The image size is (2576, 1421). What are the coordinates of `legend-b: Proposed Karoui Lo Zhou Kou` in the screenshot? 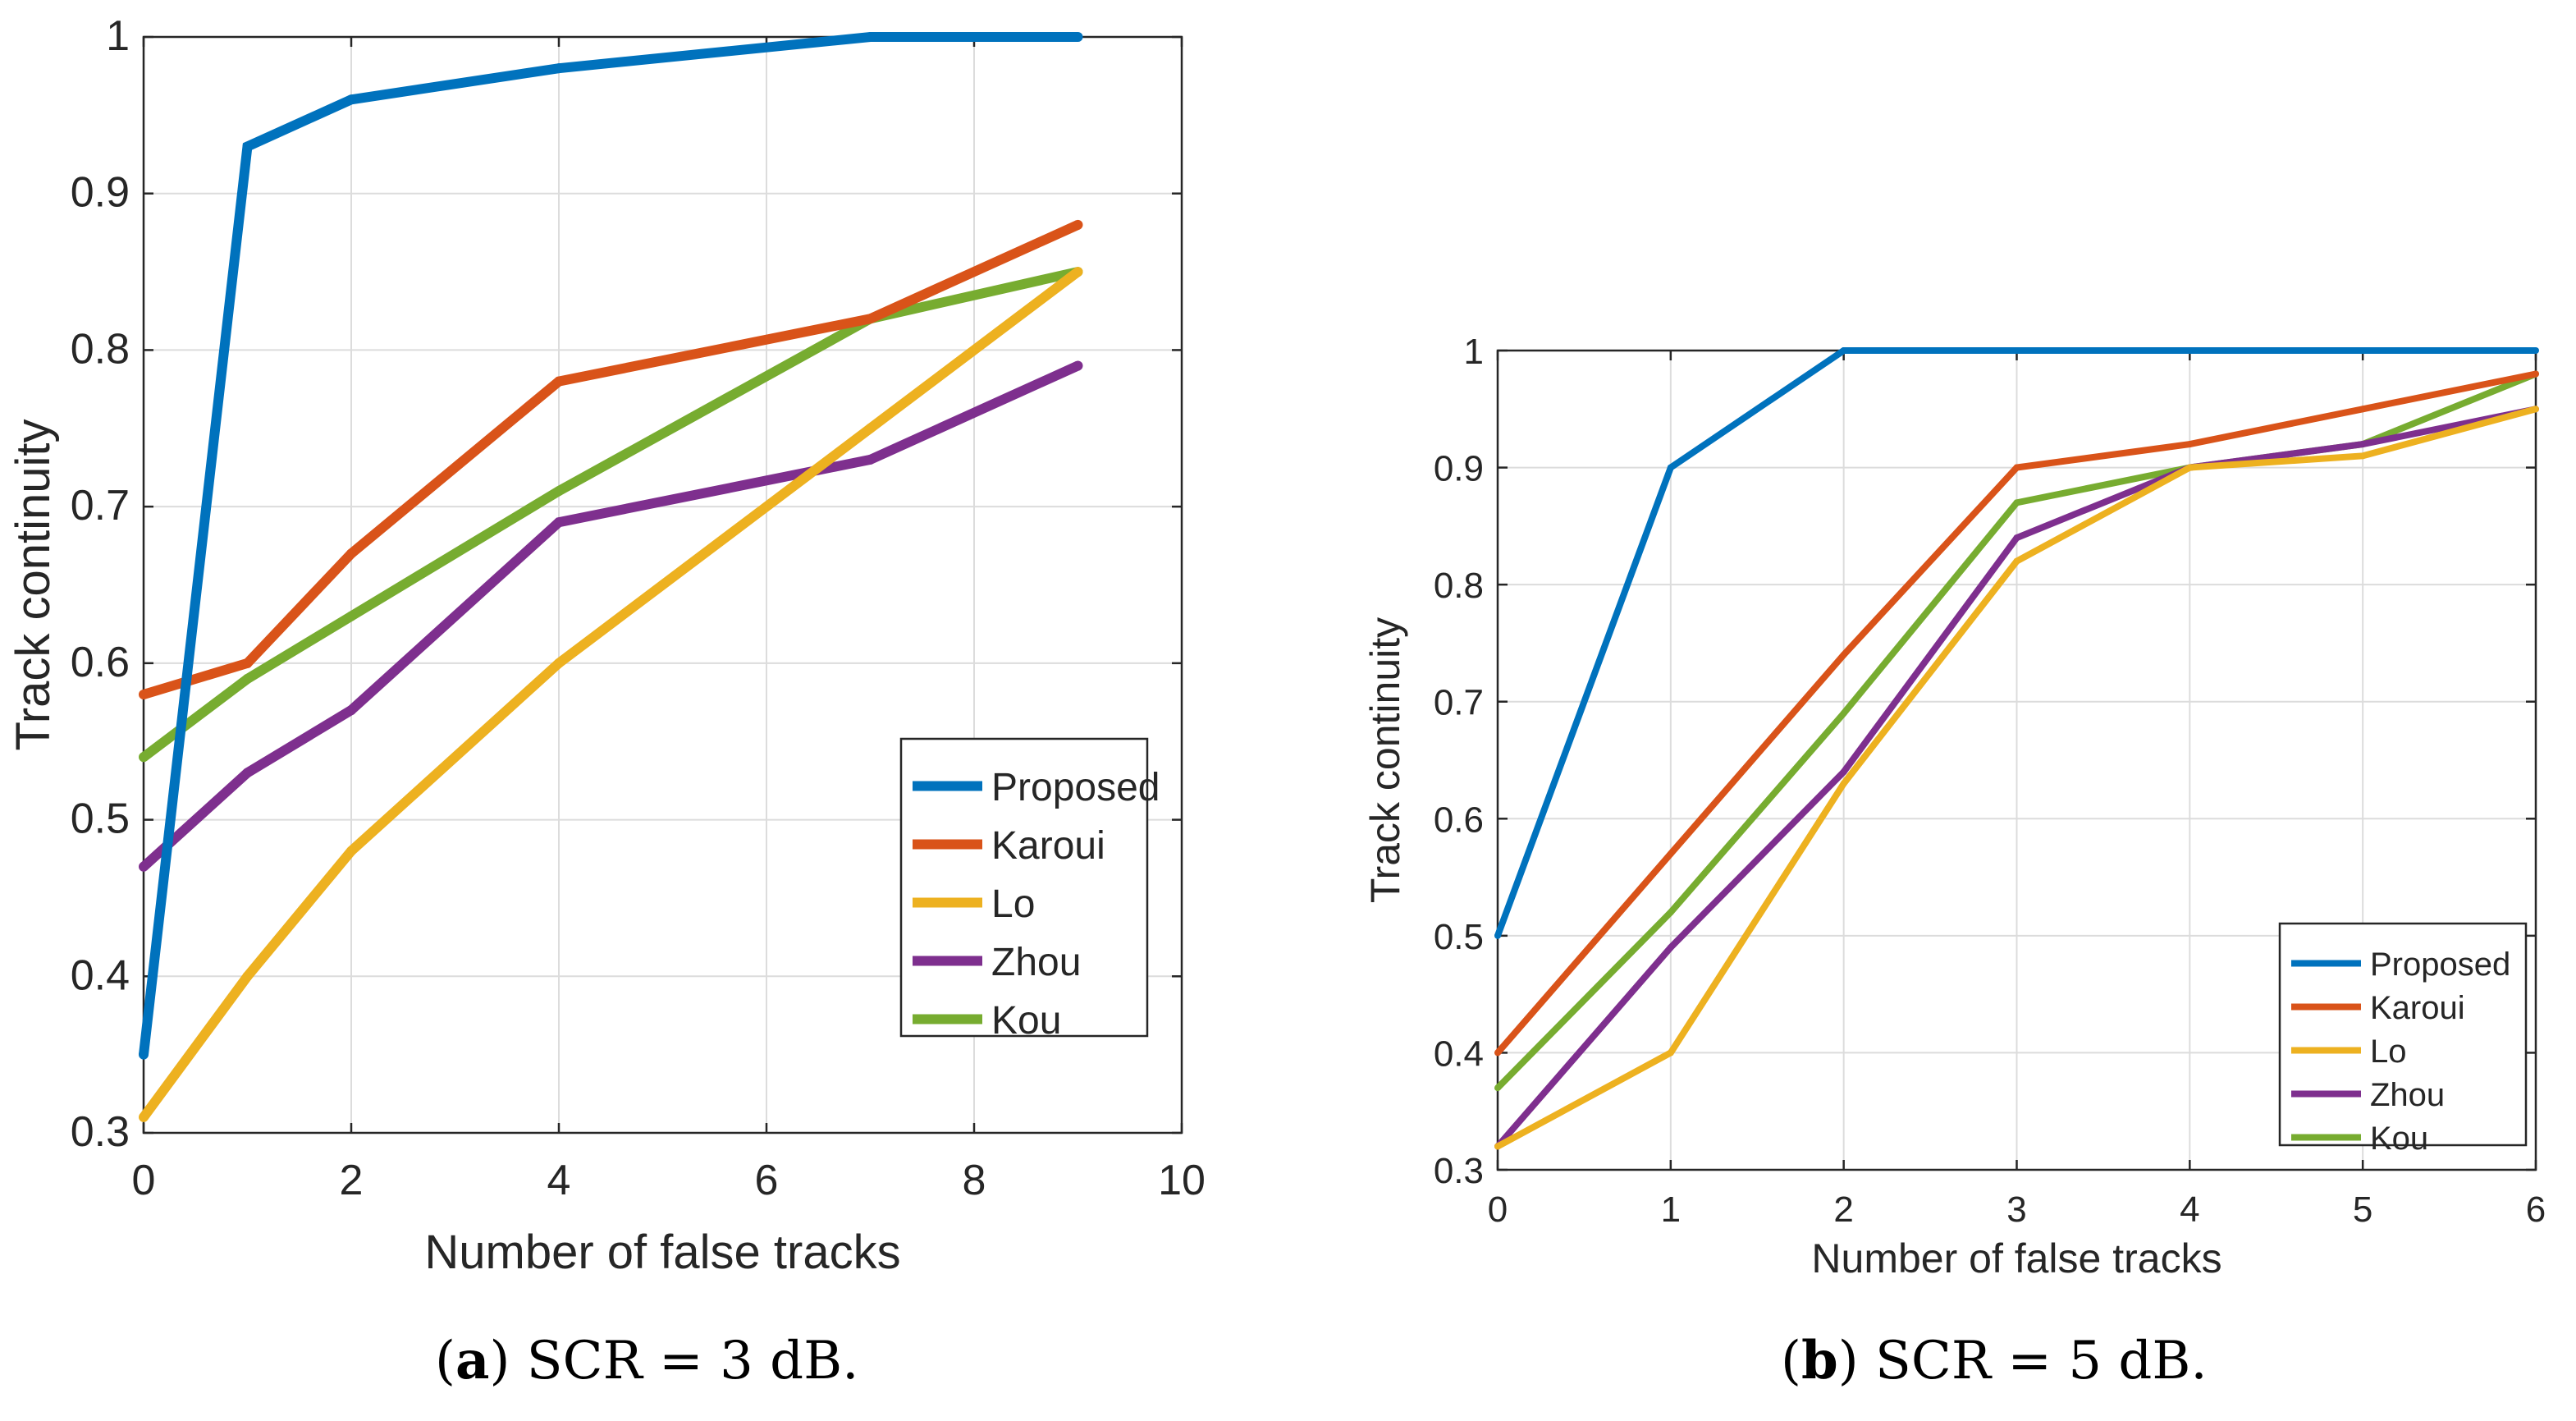 It's located at (2403, 1039).